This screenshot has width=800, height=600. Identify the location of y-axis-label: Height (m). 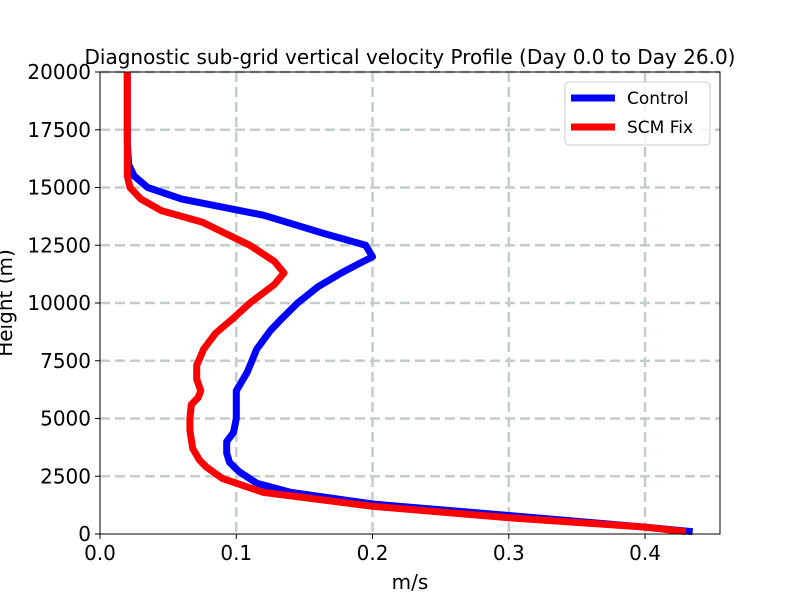
(8, 303).